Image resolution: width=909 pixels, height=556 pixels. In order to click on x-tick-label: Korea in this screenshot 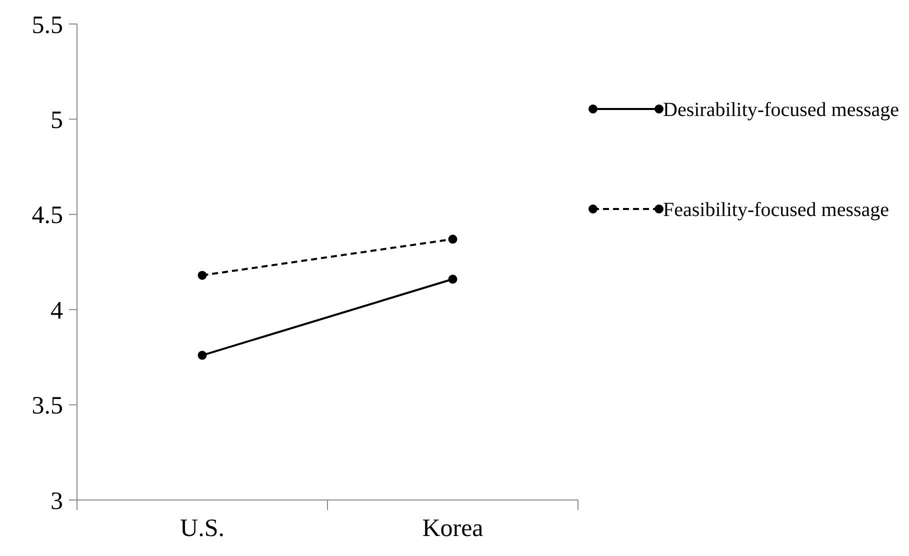, I will do `click(453, 528)`.